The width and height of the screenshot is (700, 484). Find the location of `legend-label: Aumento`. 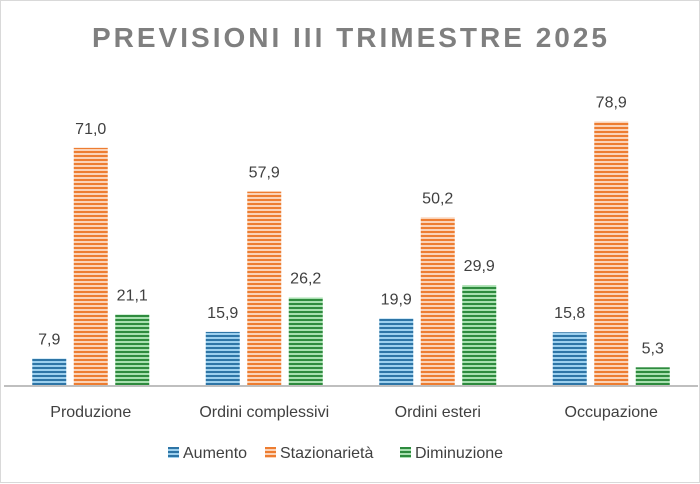

legend-label: Aumento is located at coordinates (215, 453).